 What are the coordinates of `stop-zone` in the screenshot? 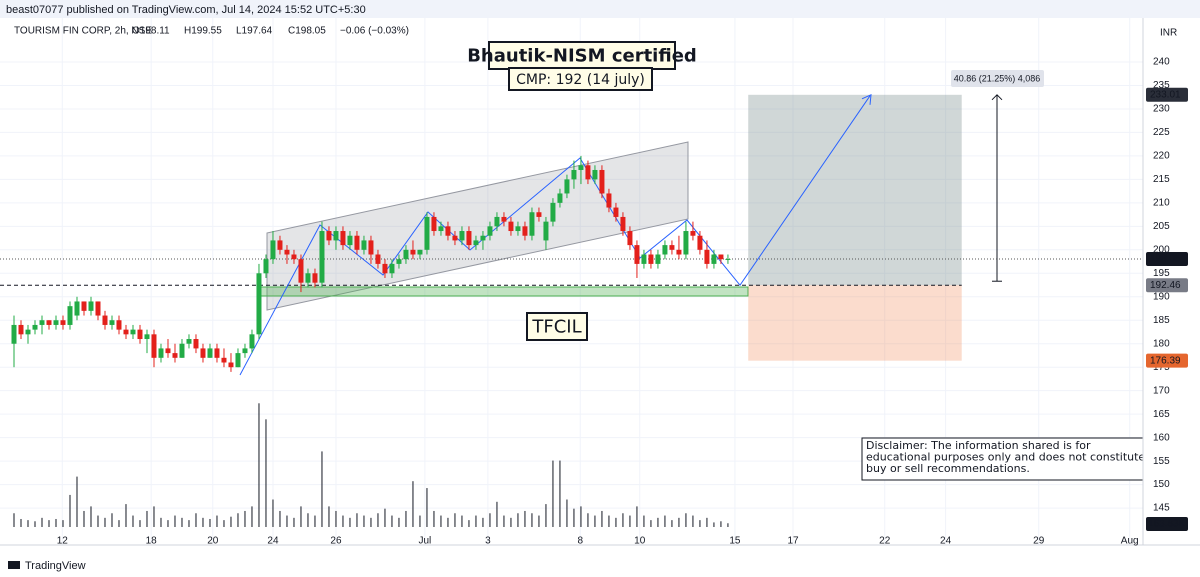 It's located at (855, 323).